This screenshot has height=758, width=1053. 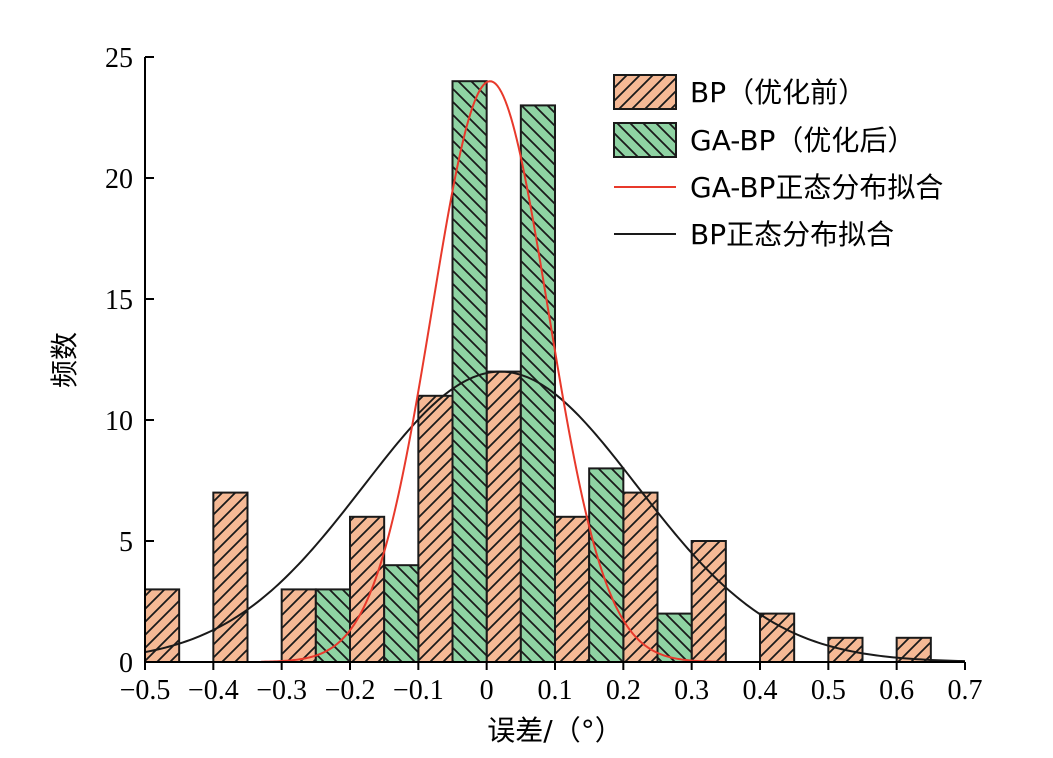 What do you see at coordinates (126, 663) in the screenshot?
I see `y-tick-label-0: 0` at bounding box center [126, 663].